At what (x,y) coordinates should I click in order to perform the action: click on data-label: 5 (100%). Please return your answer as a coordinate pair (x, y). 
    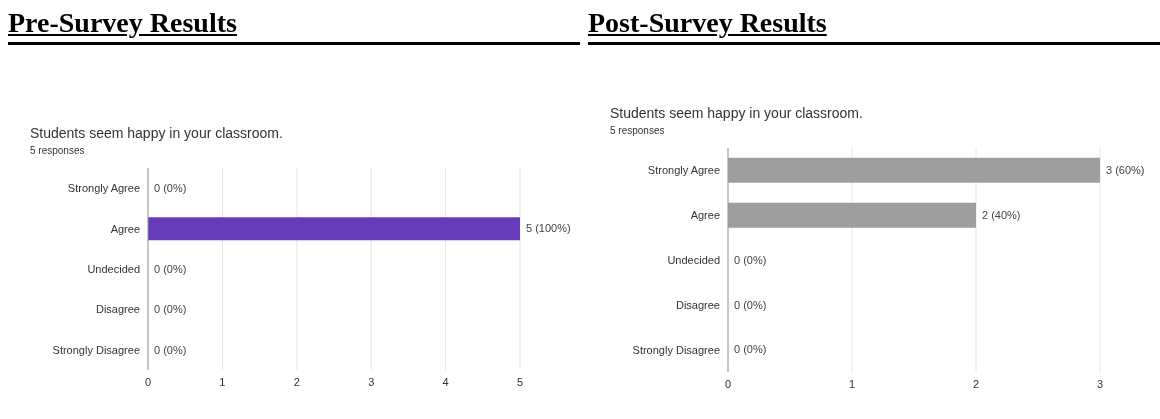
    Looking at the image, I should click on (548, 228).